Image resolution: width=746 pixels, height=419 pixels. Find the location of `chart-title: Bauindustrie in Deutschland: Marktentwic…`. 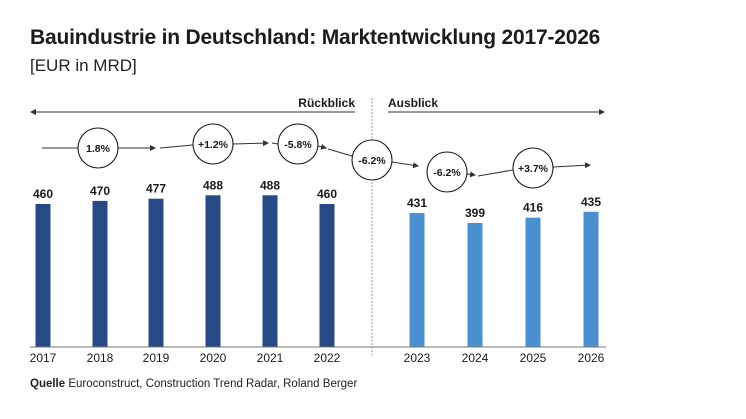

chart-title: Bauindustrie in Deutschland: Marktentwic… is located at coordinates (315, 37).